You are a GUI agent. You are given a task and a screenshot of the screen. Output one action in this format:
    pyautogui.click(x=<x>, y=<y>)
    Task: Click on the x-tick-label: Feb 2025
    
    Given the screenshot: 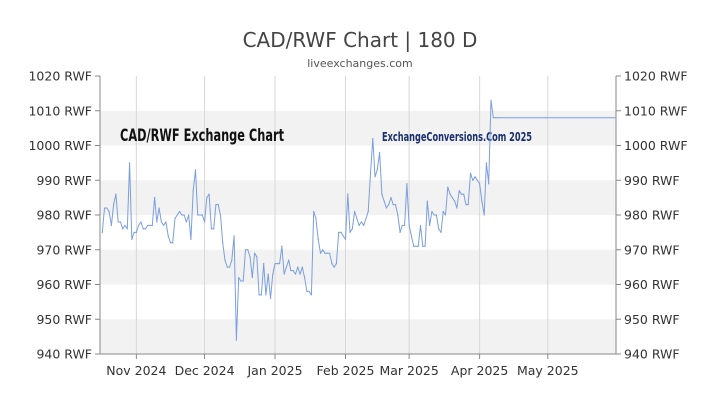 What is the action you would take?
    pyautogui.click(x=346, y=370)
    